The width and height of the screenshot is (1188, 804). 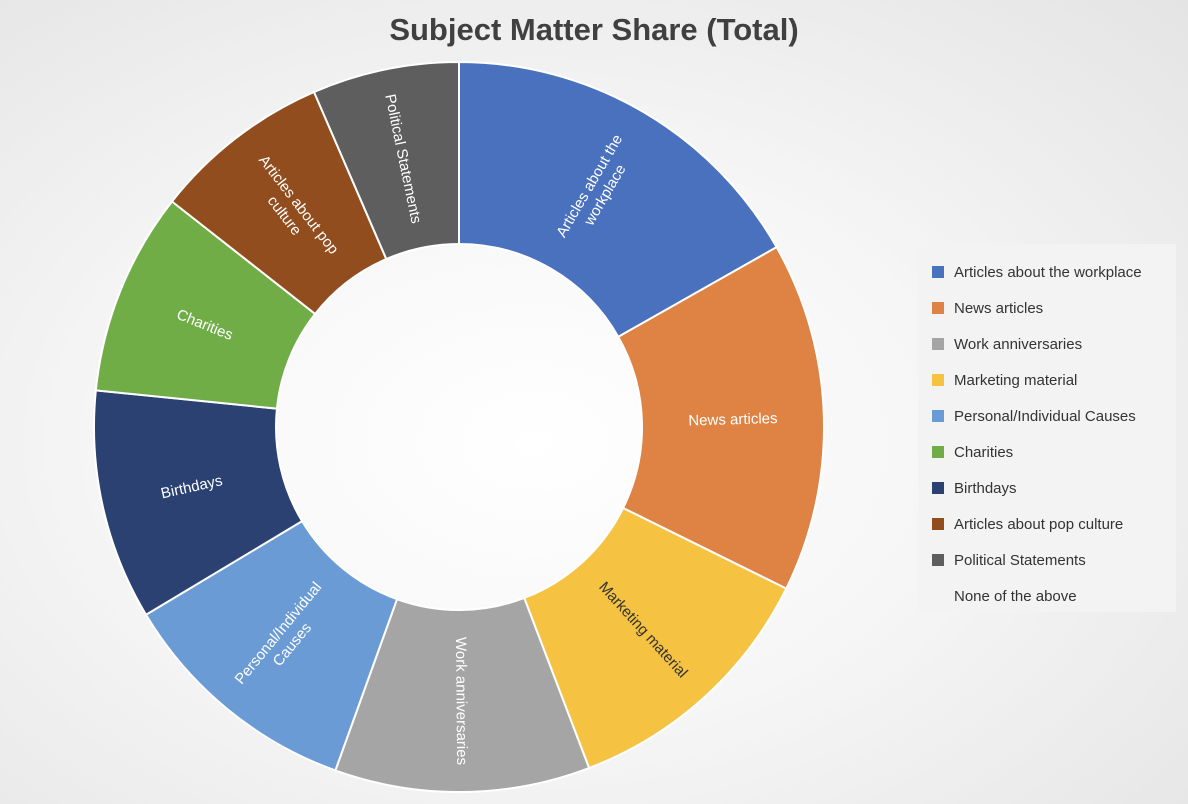 I want to click on slice-label-news-articles: News articles, so click(x=733, y=420).